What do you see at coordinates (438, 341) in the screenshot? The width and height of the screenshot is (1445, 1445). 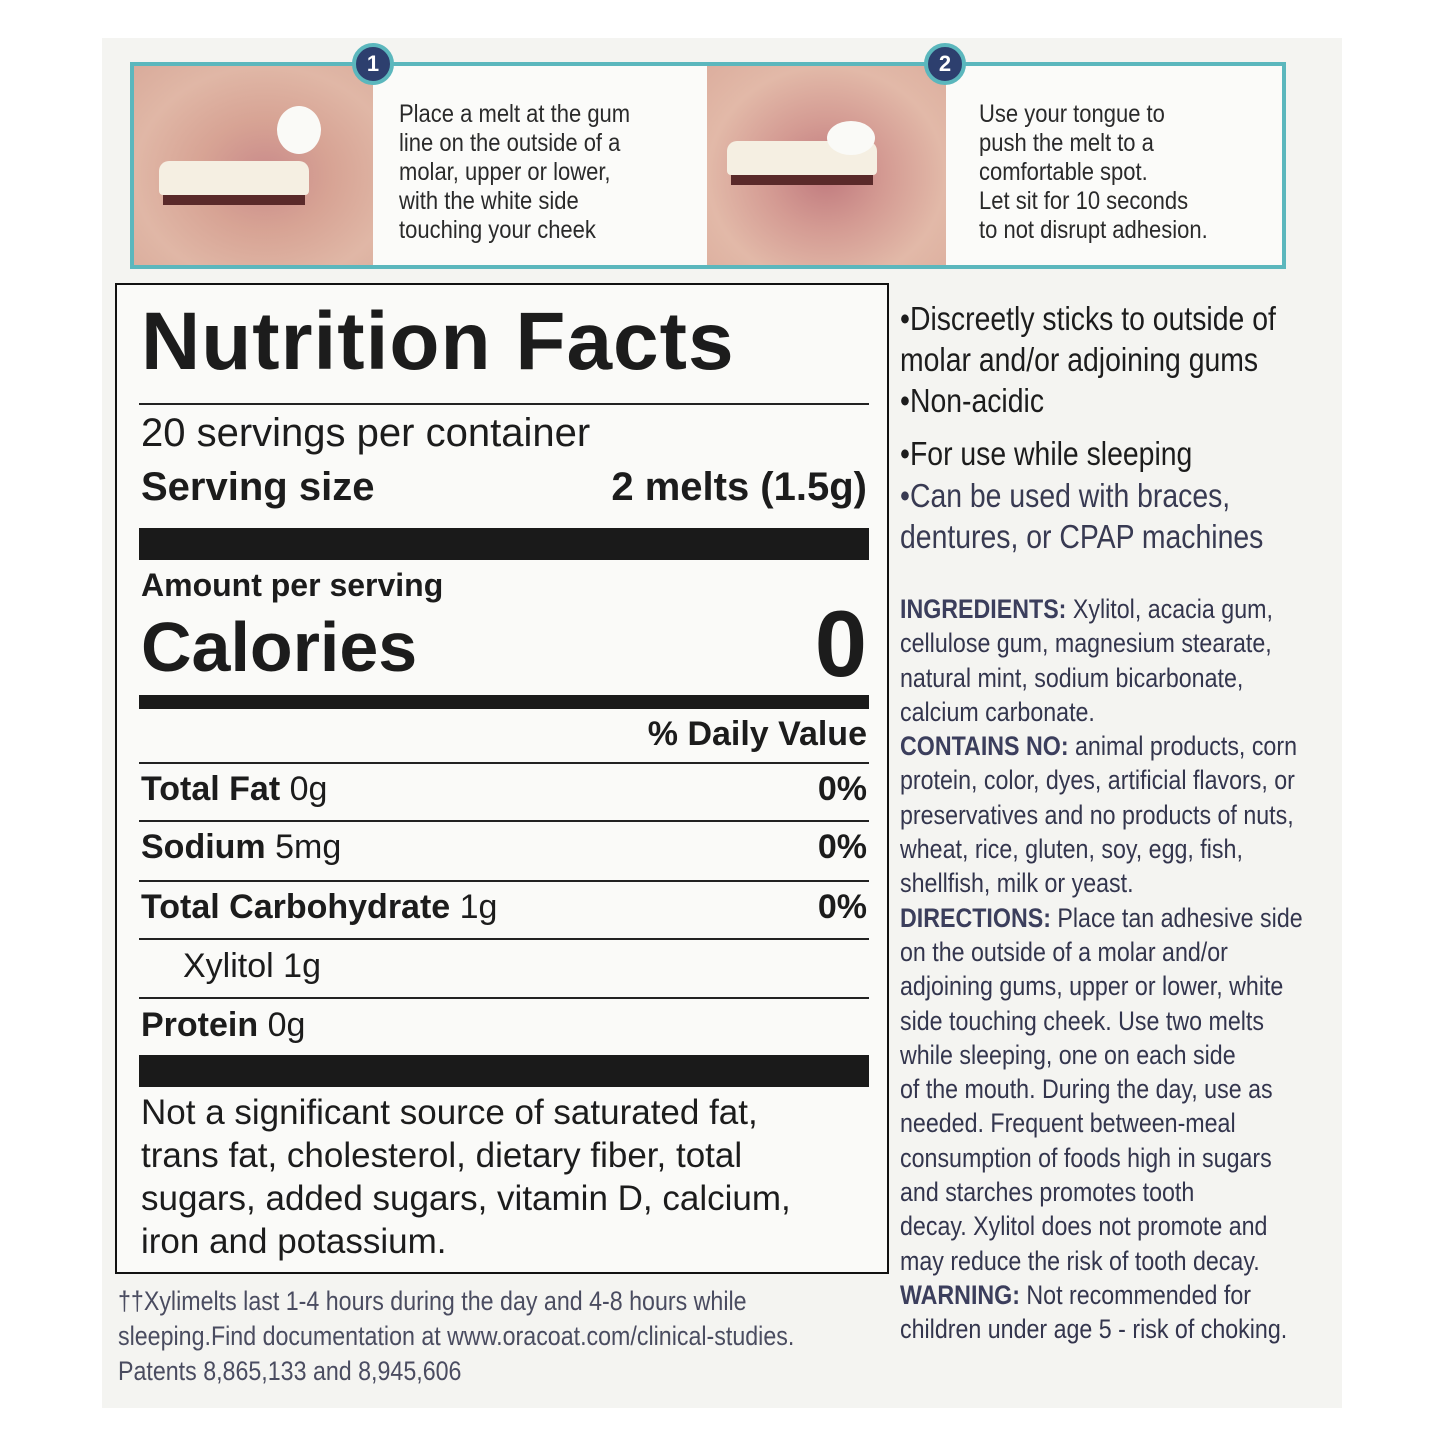 I see `nutrition-title: Nutrition Facts` at bounding box center [438, 341].